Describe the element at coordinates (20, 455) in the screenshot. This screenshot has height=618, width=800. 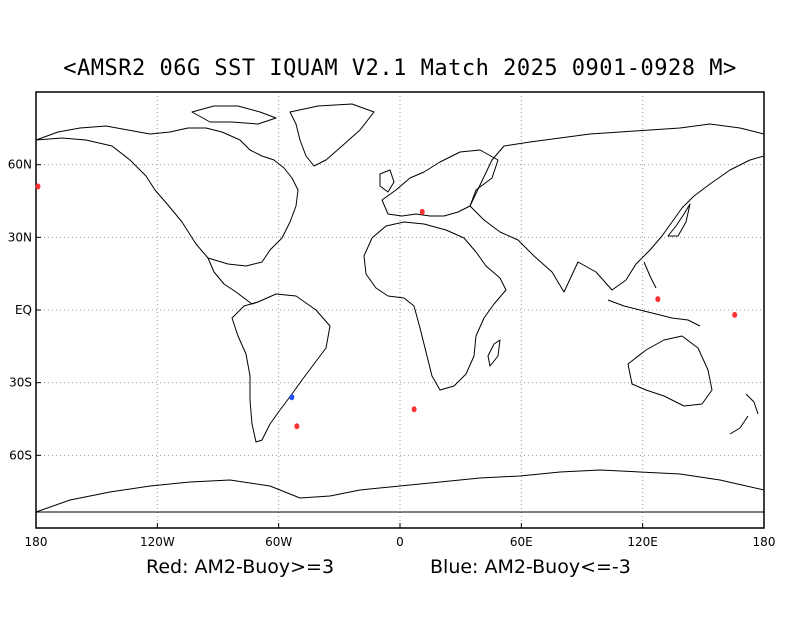
I see `lat-tick-label: 60S` at that location.